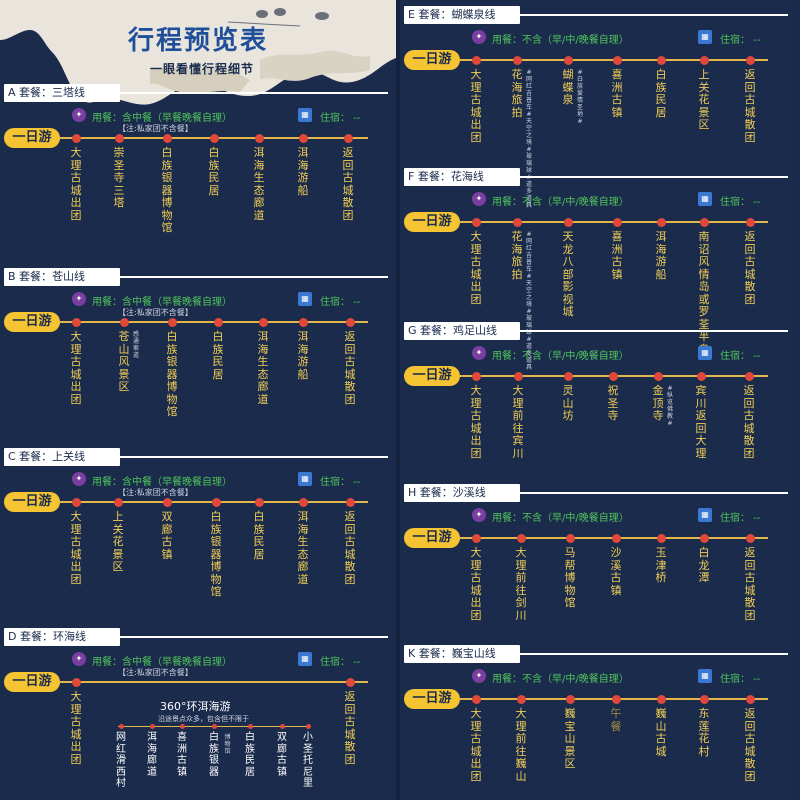  I want to click on loop-title: 360°环洱海游, so click(195, 706).